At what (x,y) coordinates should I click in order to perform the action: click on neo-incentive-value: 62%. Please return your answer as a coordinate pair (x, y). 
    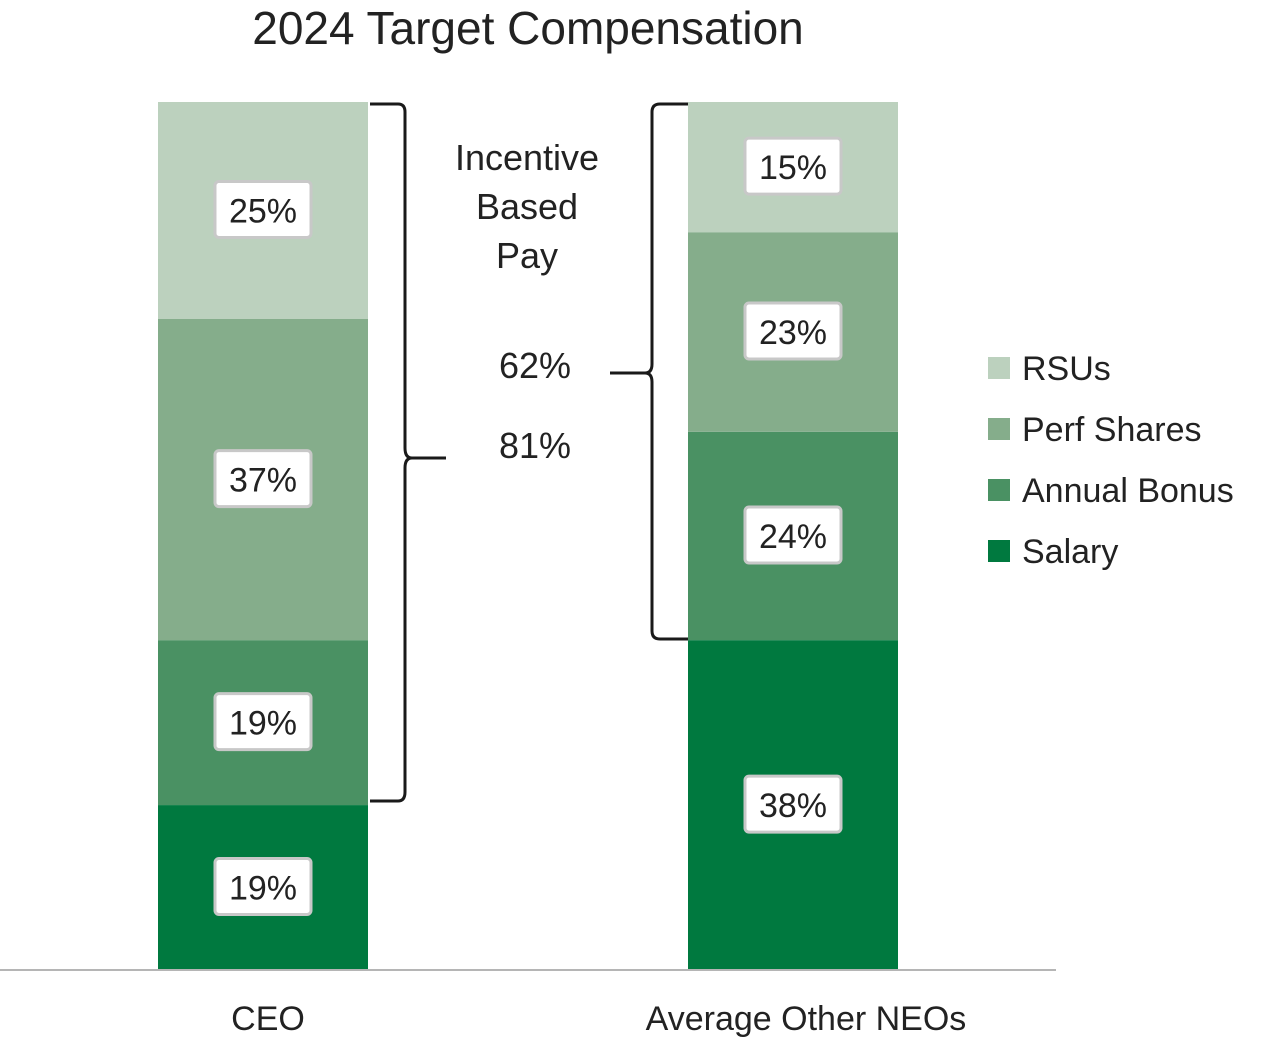
    Looking at the image, I should click on (535, 365).